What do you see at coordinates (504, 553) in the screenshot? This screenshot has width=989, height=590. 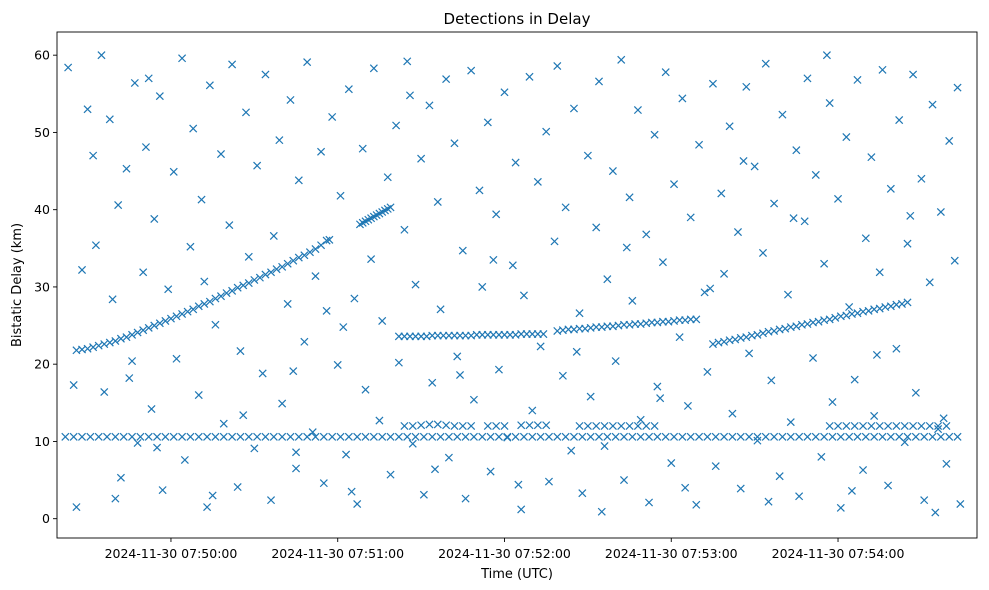 I see `x-tick-label: 2024-11-30 07:52:00` at bounding box center [504, 553].